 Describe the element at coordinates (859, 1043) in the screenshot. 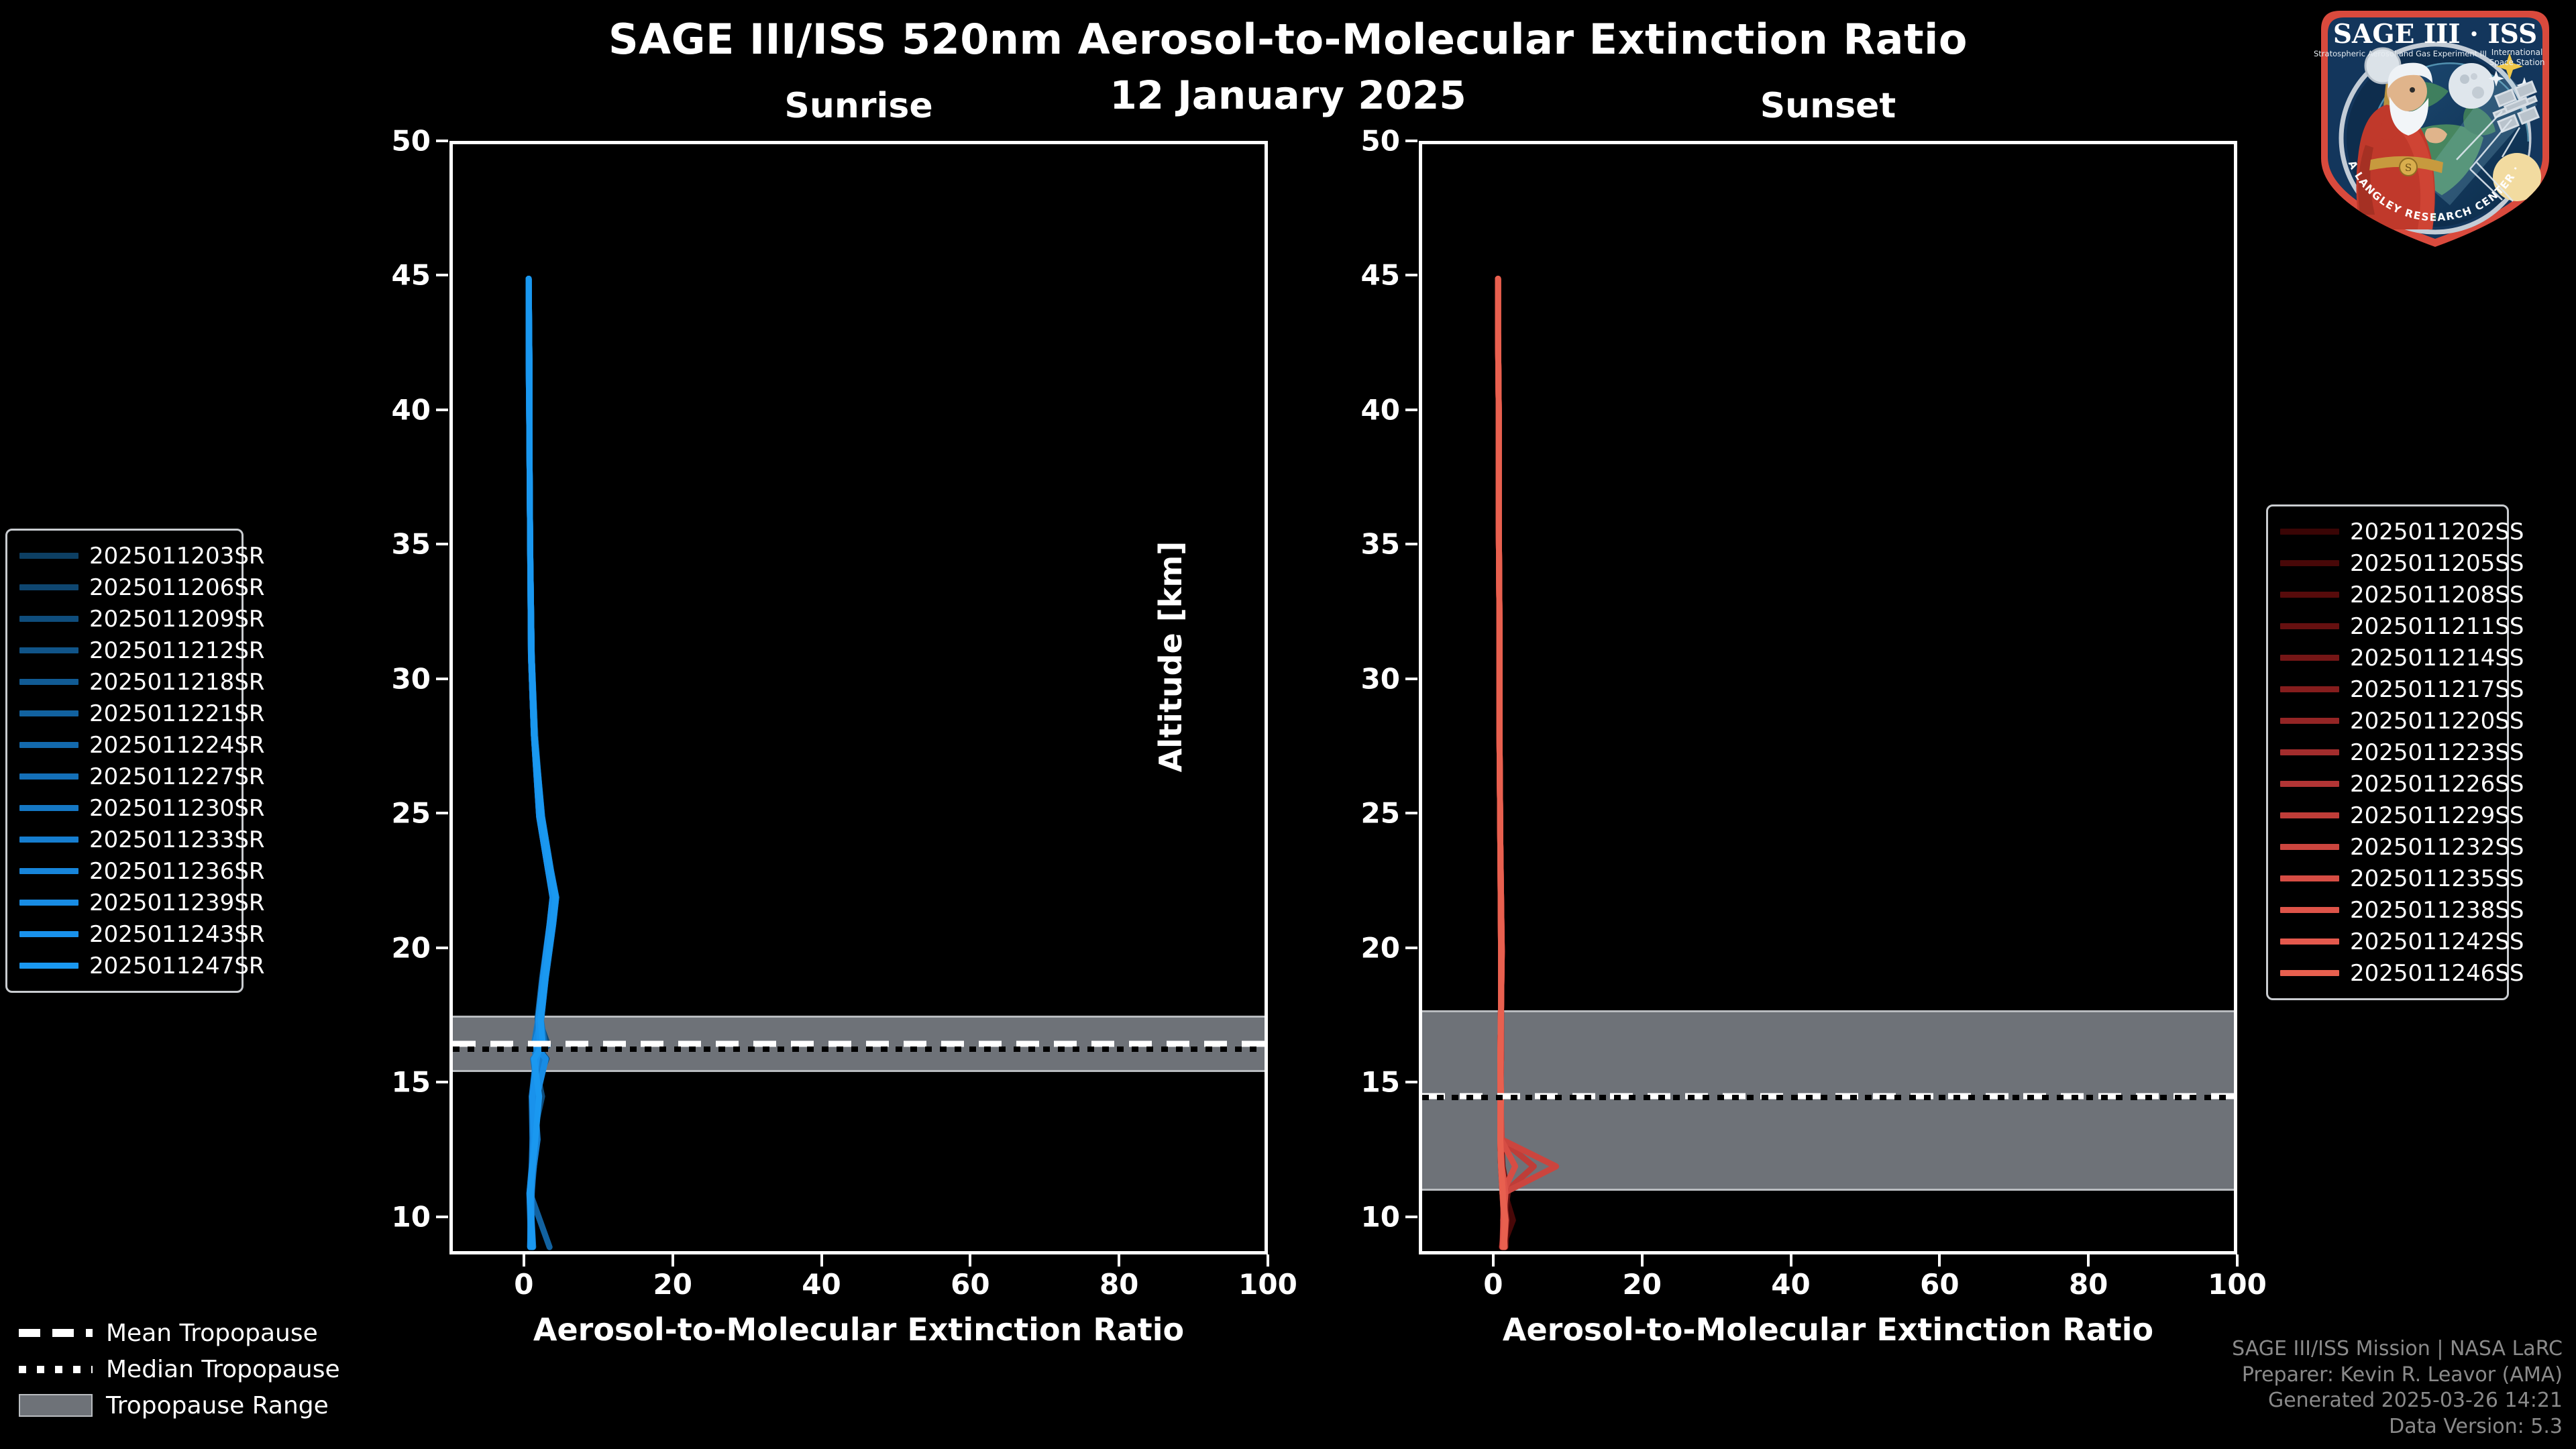

I see `mean-tropopause-line` at that location.